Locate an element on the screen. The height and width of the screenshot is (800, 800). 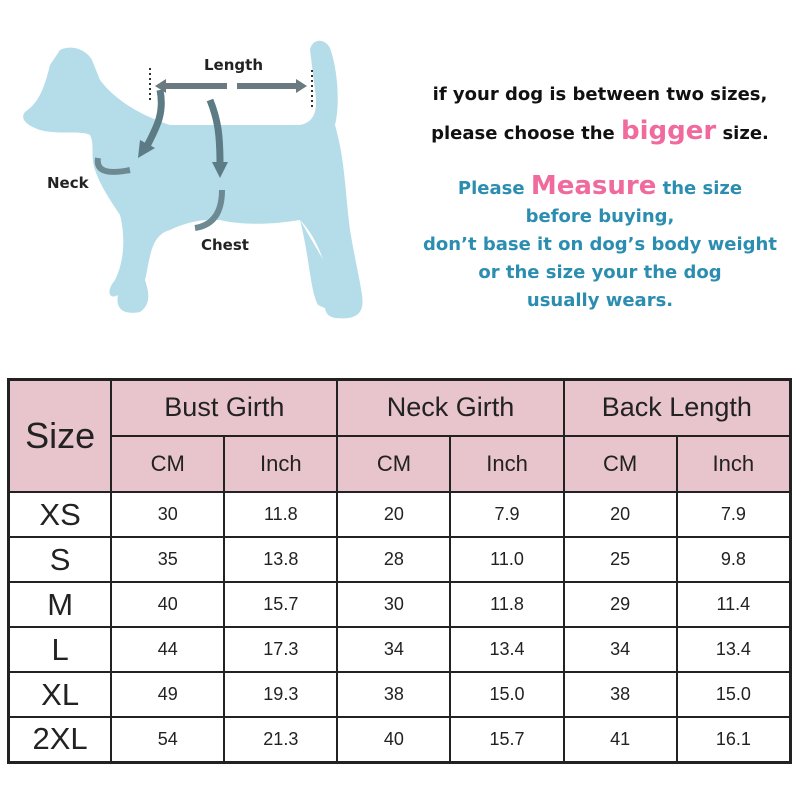
table-row: S 35 13.8 28 11.0 25 9.8 is located at coordinates (399, 560).